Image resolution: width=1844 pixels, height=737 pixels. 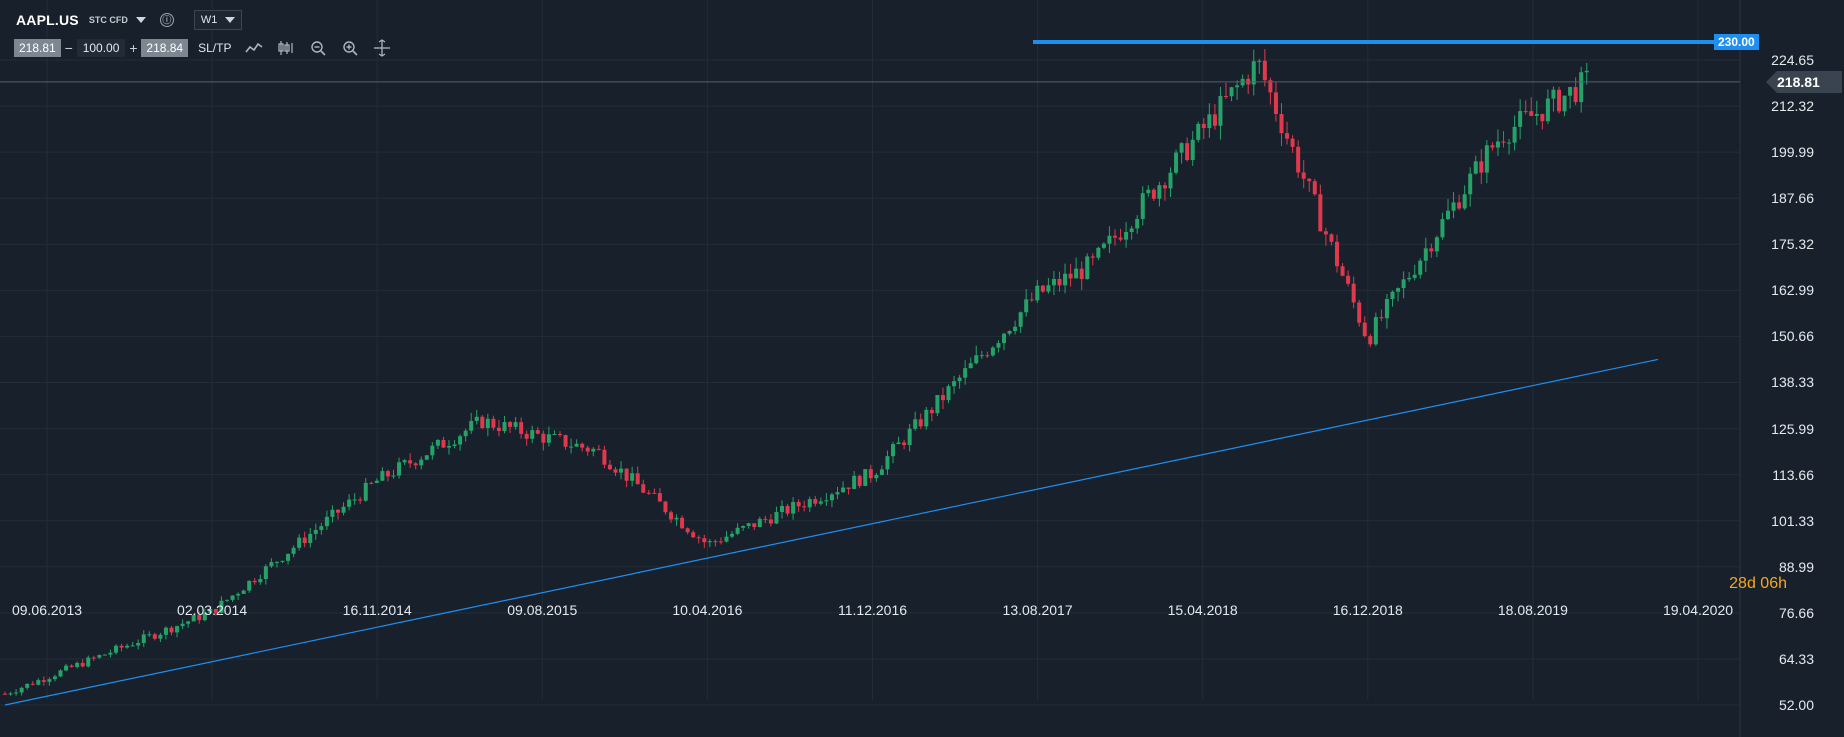 What do you see at coordinates (318, 48) in the screenshot?
I see `zoom-out-icon` at bounding box center [318, 48].